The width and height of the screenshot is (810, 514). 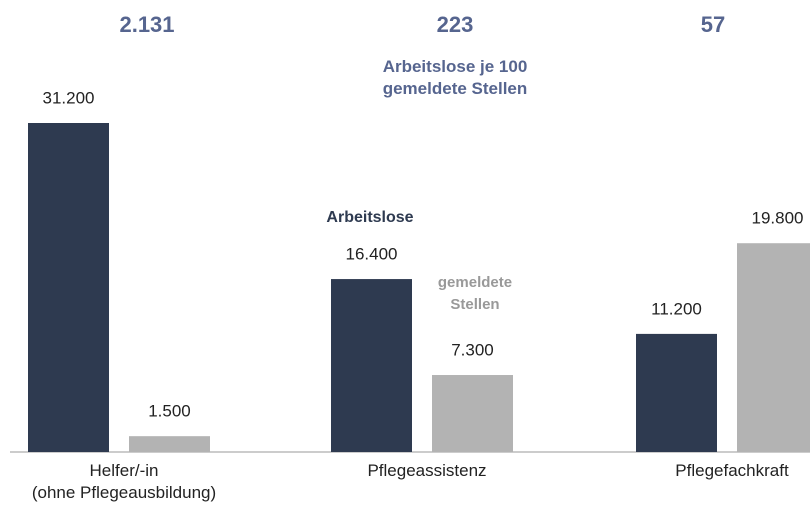 What do you see at coordinates (778, 218) in the screenshot?
I see `value-label: 19.800` at bounding box center [778, 218].